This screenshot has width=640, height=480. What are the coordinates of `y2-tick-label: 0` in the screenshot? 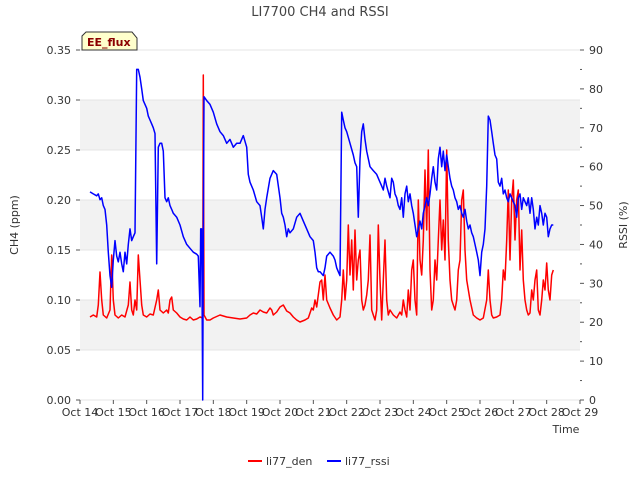 It's located at (592, 400).